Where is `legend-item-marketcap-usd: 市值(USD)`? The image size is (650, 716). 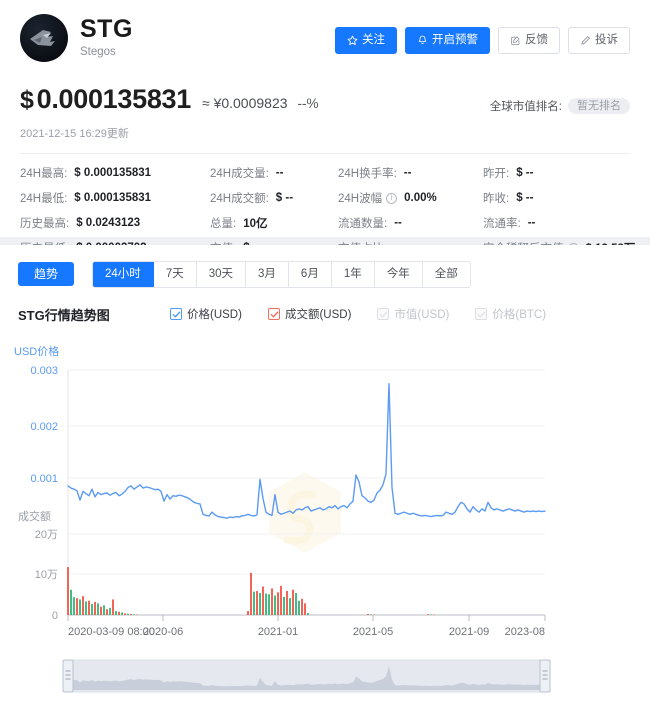 legend-item-marketcap-usd: 市值(USD) is located at coordinates (413, 314).